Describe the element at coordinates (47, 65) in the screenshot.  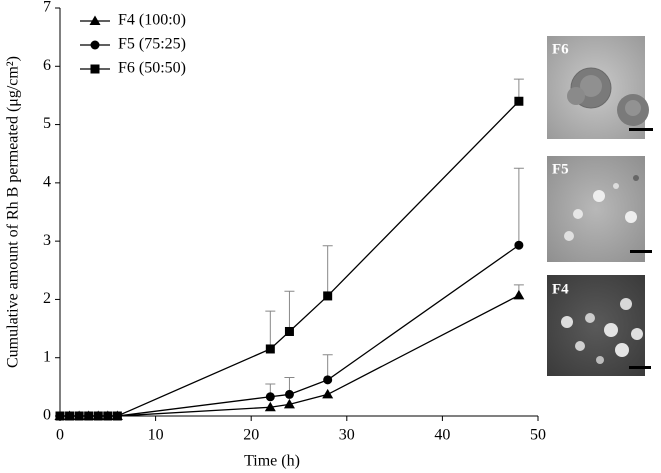
I see `y-tick-label: 6` at that location.